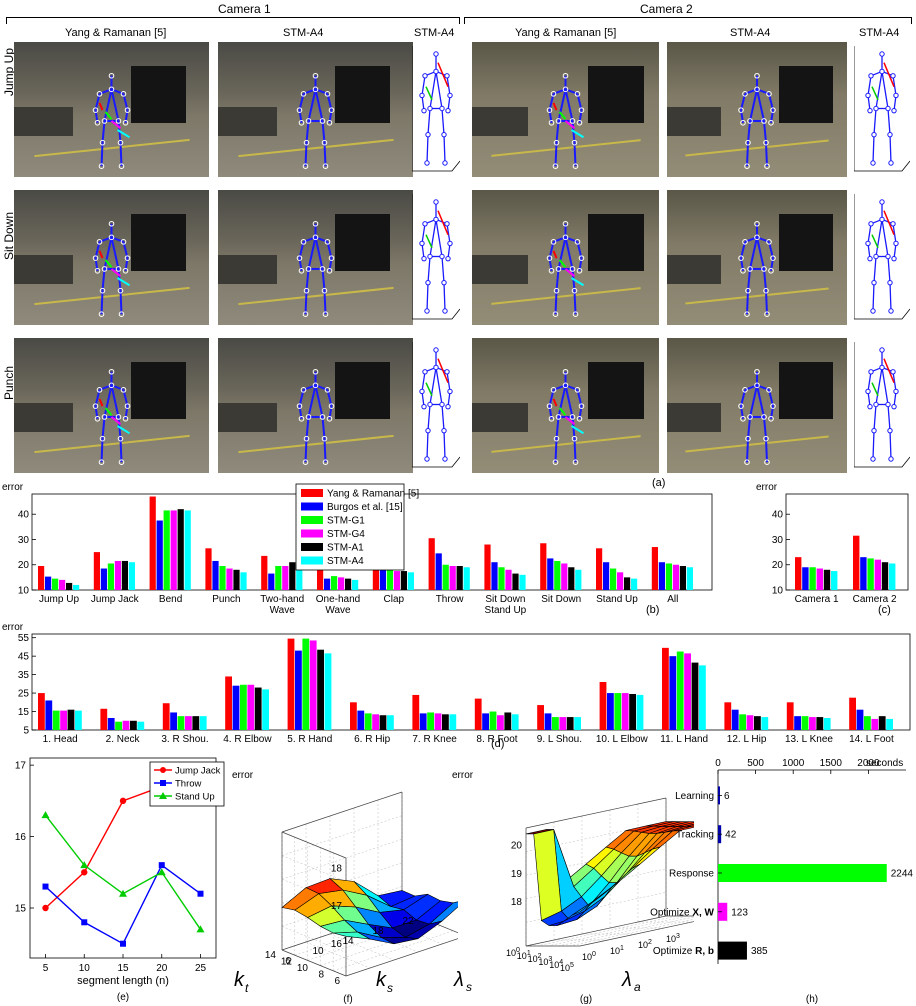 This screenshot has height=1006, width=916. Describe the element at coordinates (309, 739) in the screenshot. I see `category-label: 5. R Hand` at that location.